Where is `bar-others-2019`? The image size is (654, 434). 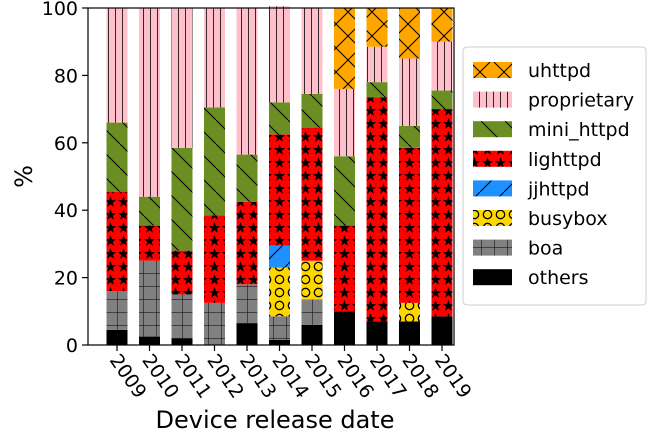
bar-others-2019 is located at coordinates (442, 330).